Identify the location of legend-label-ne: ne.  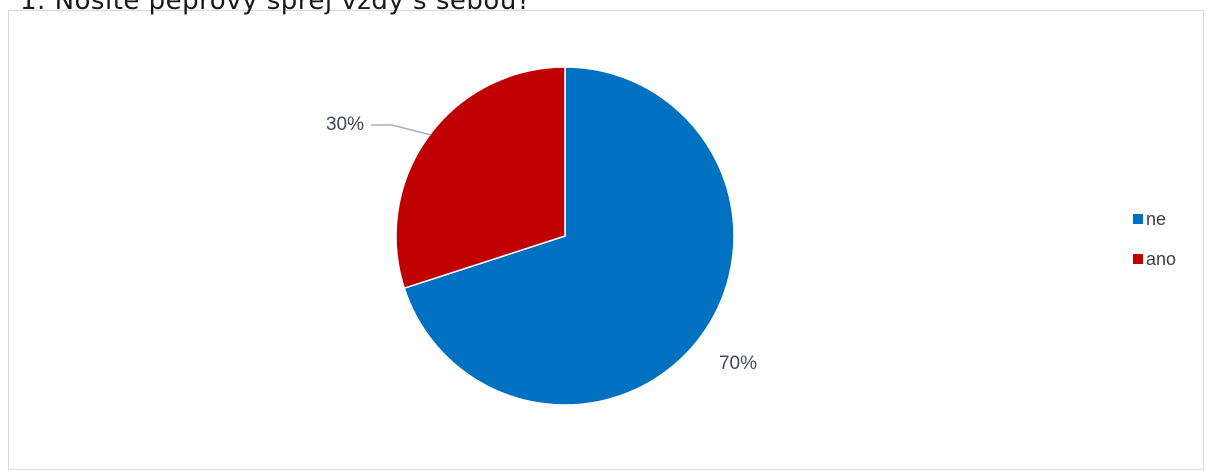
(1156, 218).